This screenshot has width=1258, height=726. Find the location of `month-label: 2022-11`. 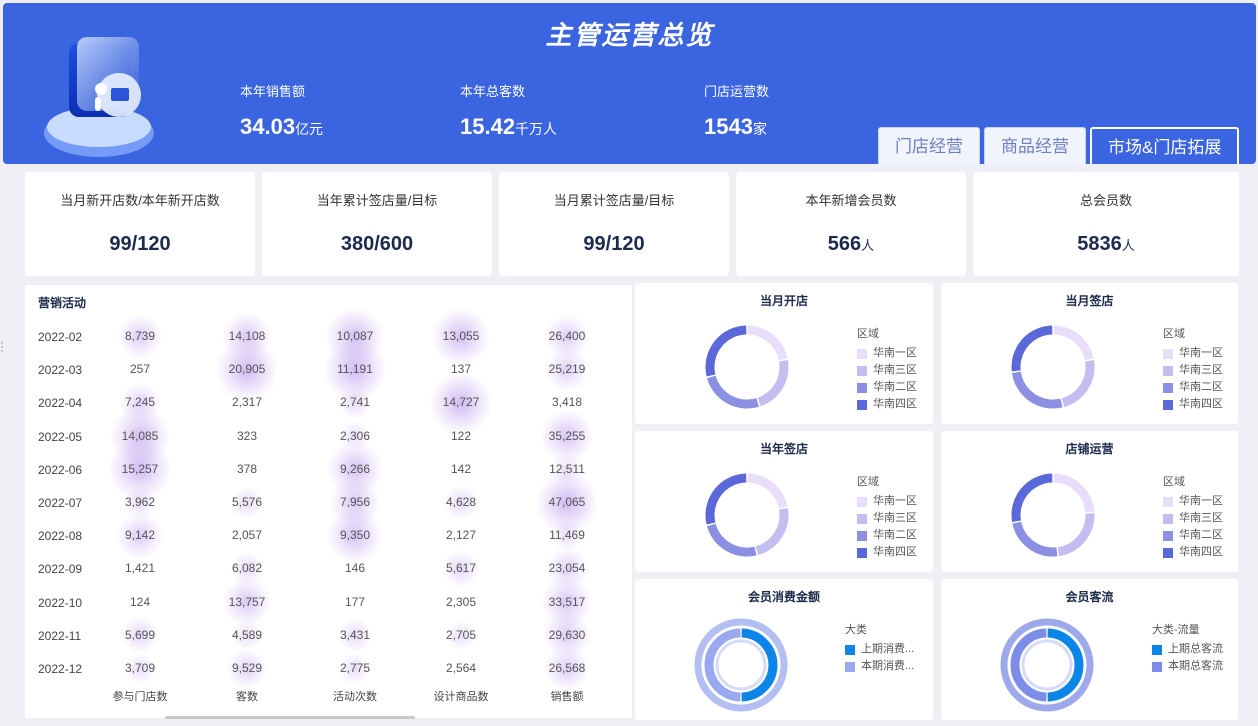

month-label: 2022-11 is located at coordinates (60, 635).